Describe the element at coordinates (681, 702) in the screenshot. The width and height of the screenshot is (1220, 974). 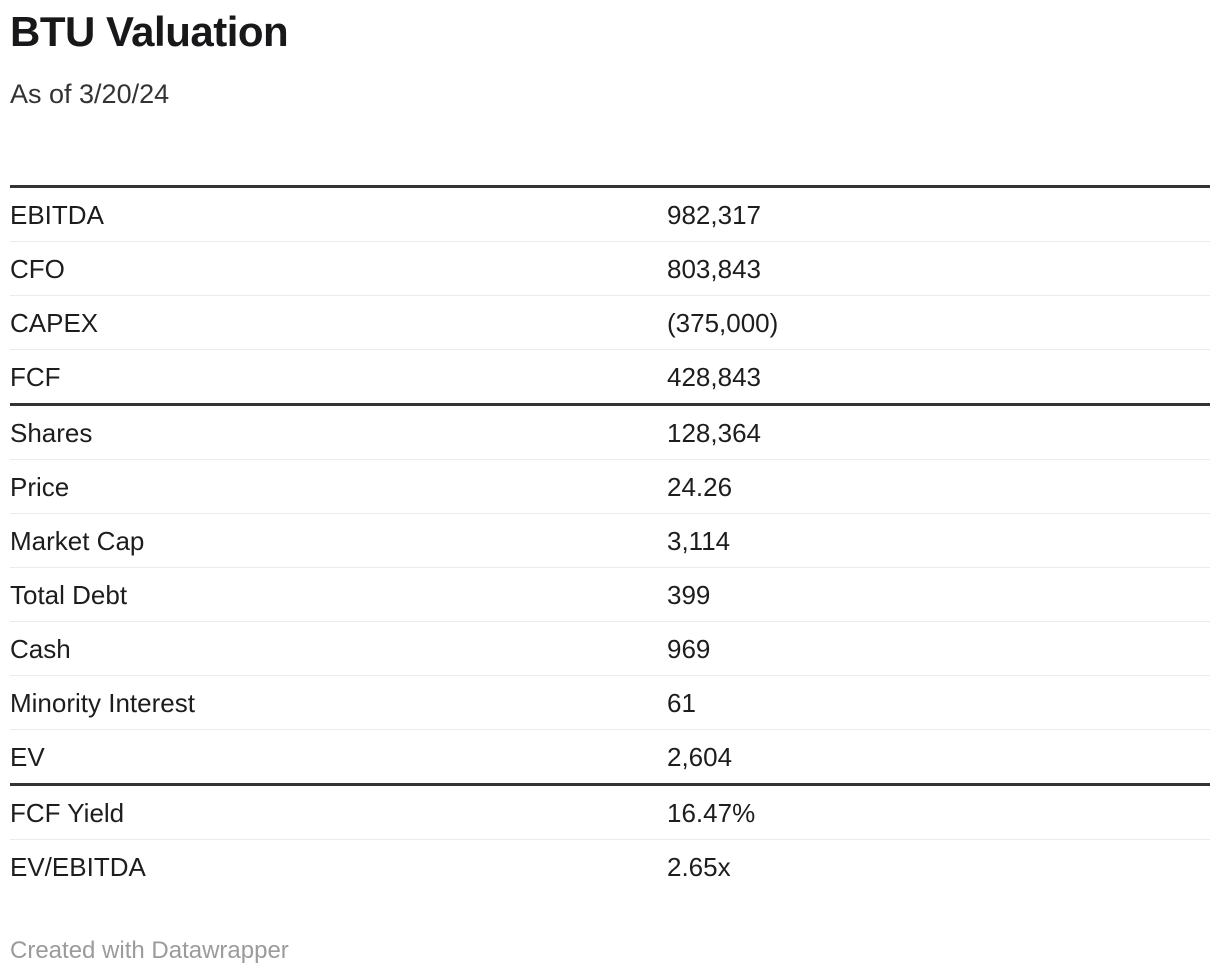
I see `metric-value-cell: 61` at that location.